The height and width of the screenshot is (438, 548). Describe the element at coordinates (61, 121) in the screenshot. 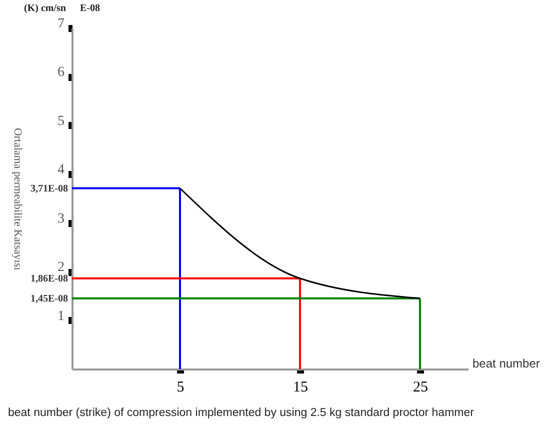

I see `y-tick-label: 5` at that location.